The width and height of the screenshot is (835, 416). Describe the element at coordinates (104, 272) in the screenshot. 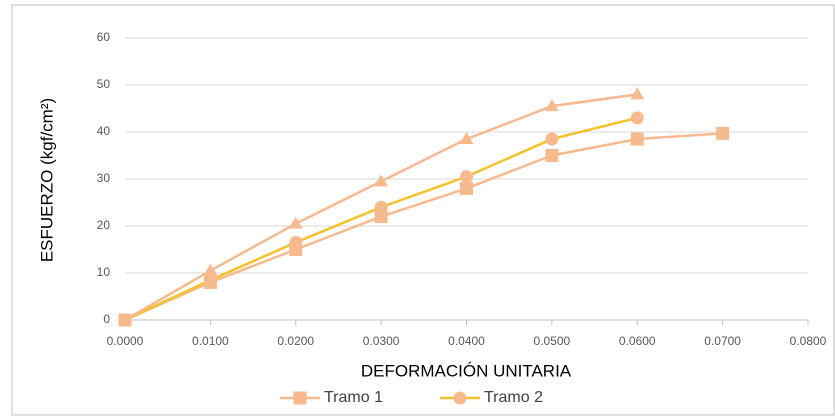

I see `y-tick-label: 10` at that location.